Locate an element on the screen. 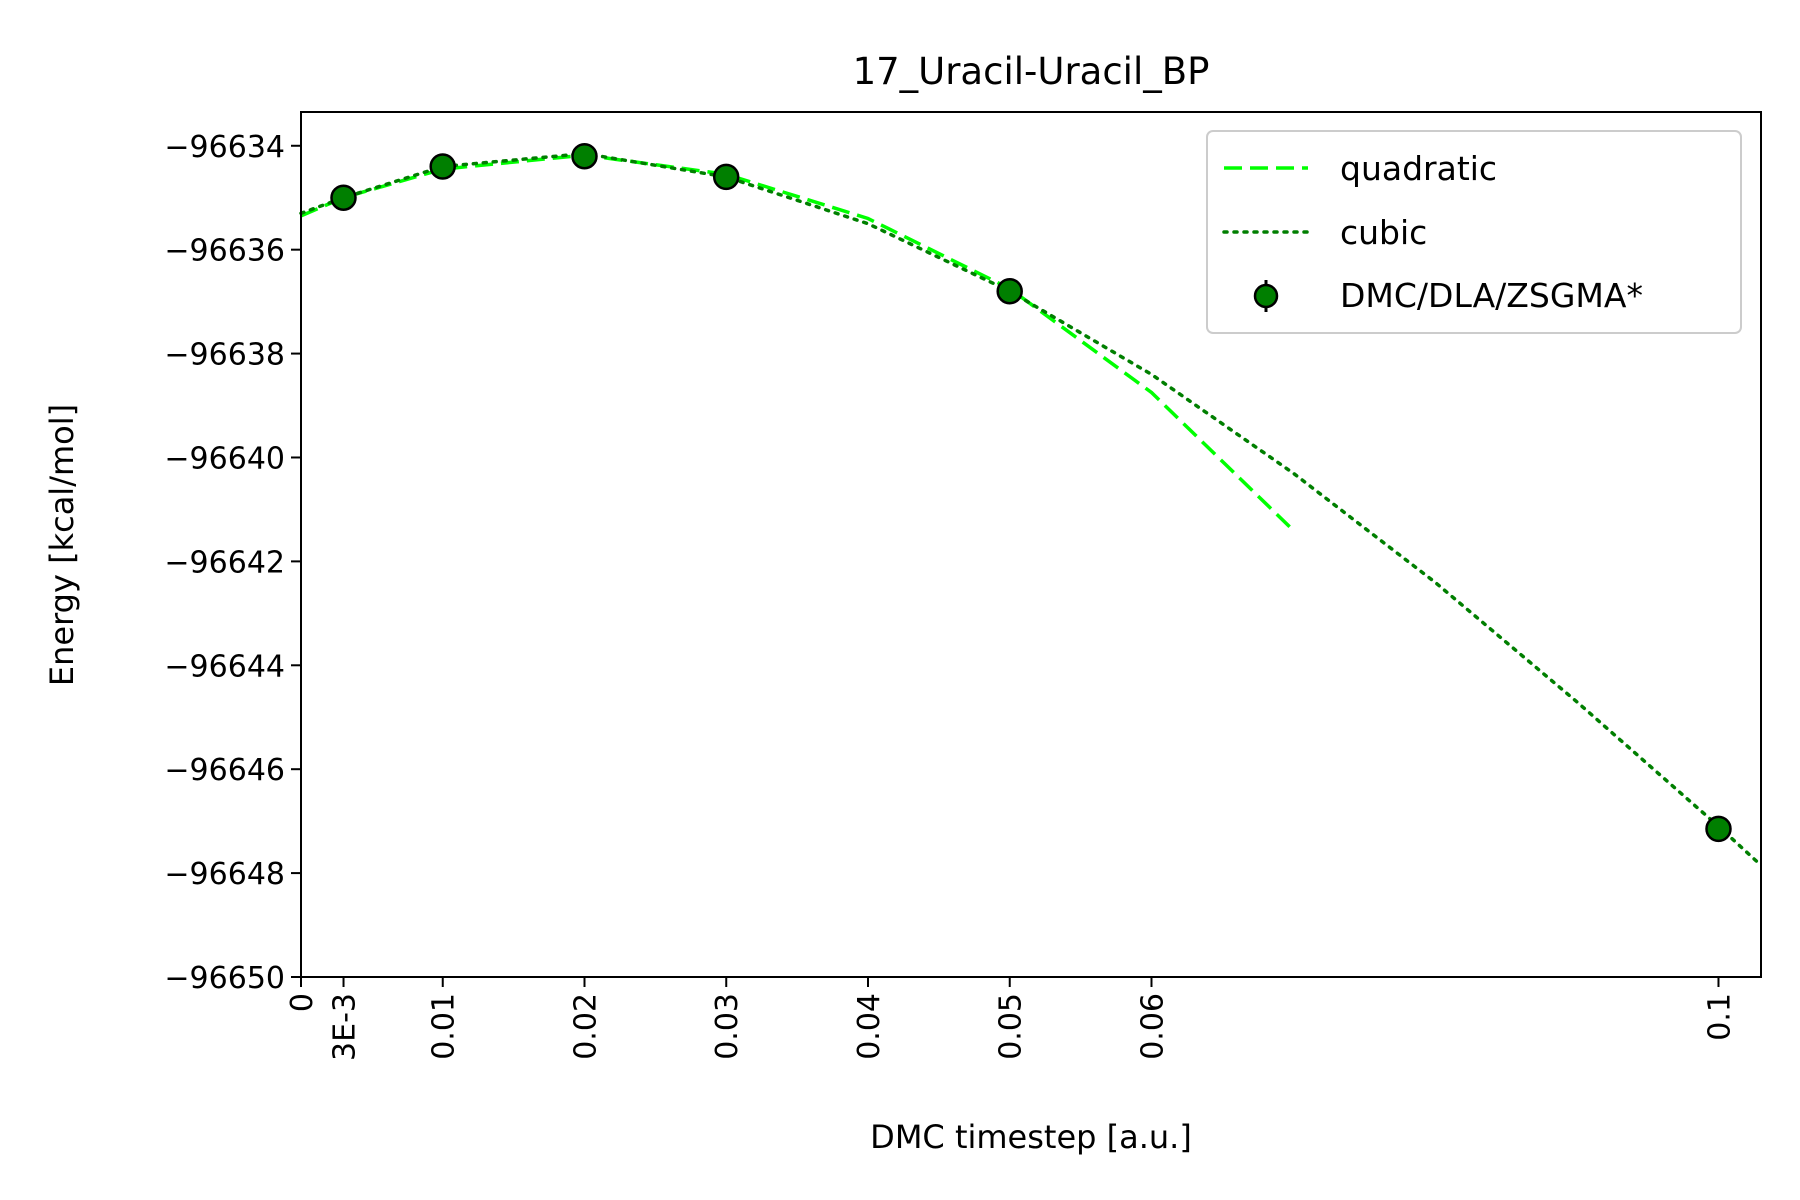 The height and width of the screenshot is (1200, 1800). chart-title: 17_Uracil-Uracil_BP is located at coordinates (1031, 71).